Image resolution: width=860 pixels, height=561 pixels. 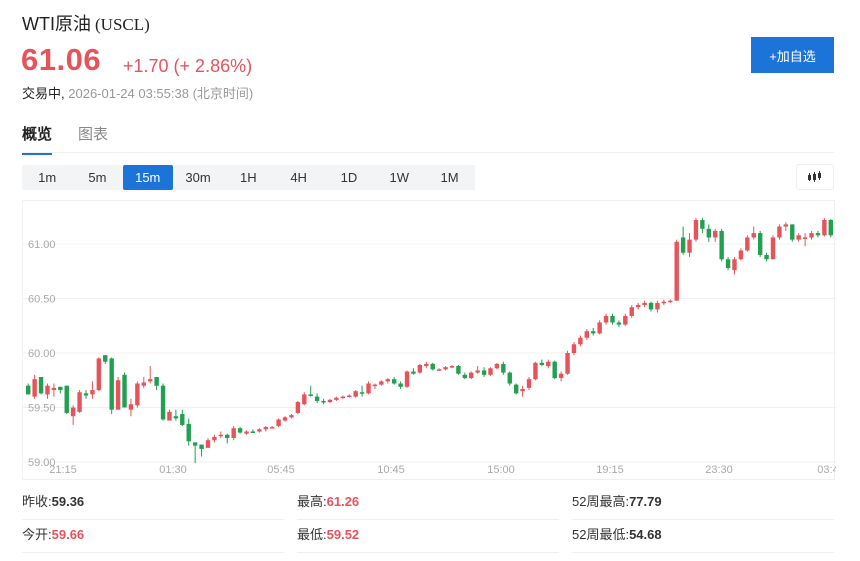 I want to click on trading-status: 交易中, 2026-01-24 03:55:38 (北京时间), so click(x=137, y=92).